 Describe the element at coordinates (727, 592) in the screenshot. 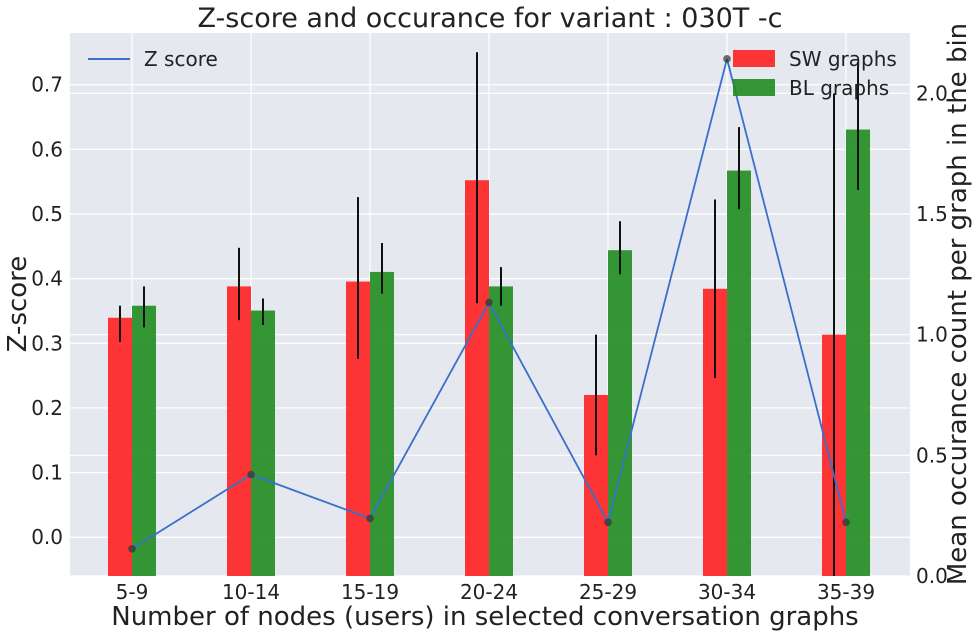

I see `x-tick-label-5: 30-34` at that location.